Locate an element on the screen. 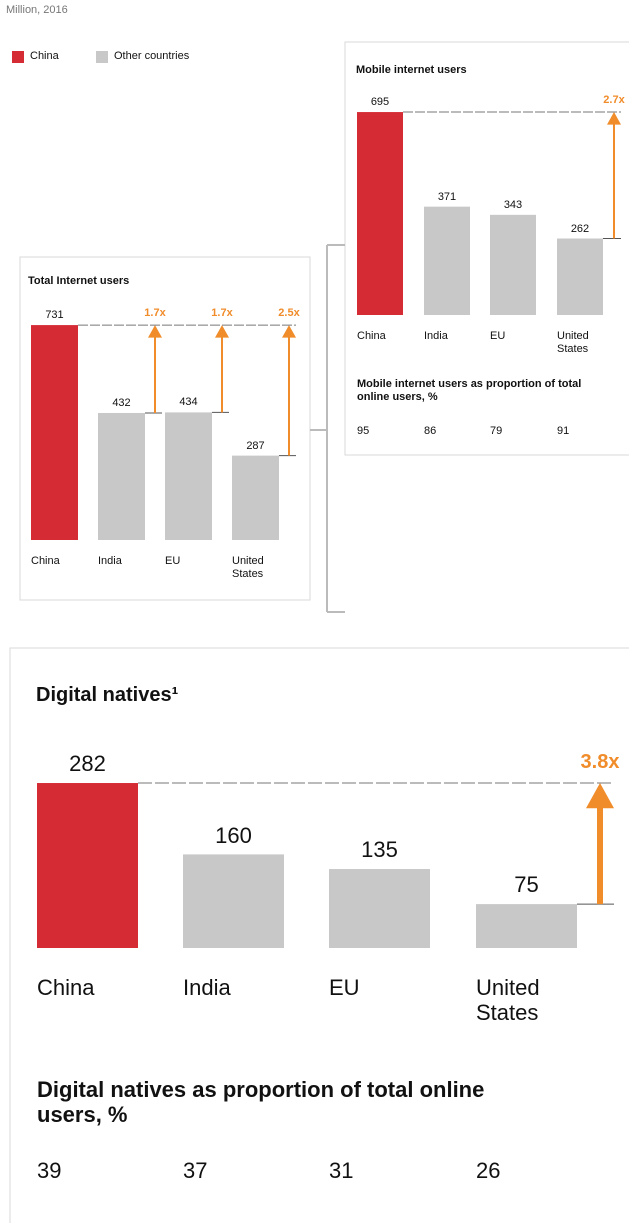 This screenshot has width=629, height=1223. proportion-value: 79 is located at coordinates (496, 431).